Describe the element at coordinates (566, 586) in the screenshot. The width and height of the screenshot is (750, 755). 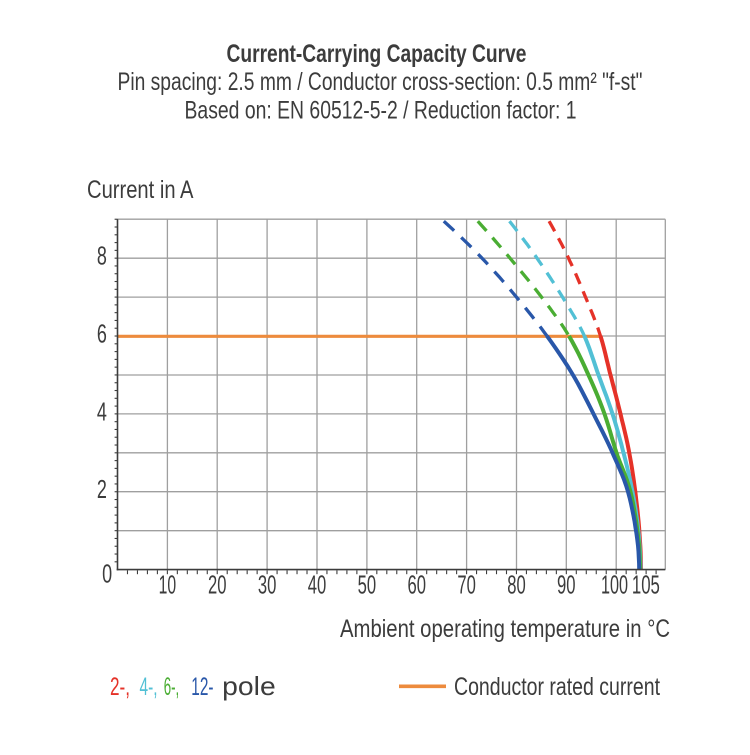
I see `svg-text: 90` at that location.